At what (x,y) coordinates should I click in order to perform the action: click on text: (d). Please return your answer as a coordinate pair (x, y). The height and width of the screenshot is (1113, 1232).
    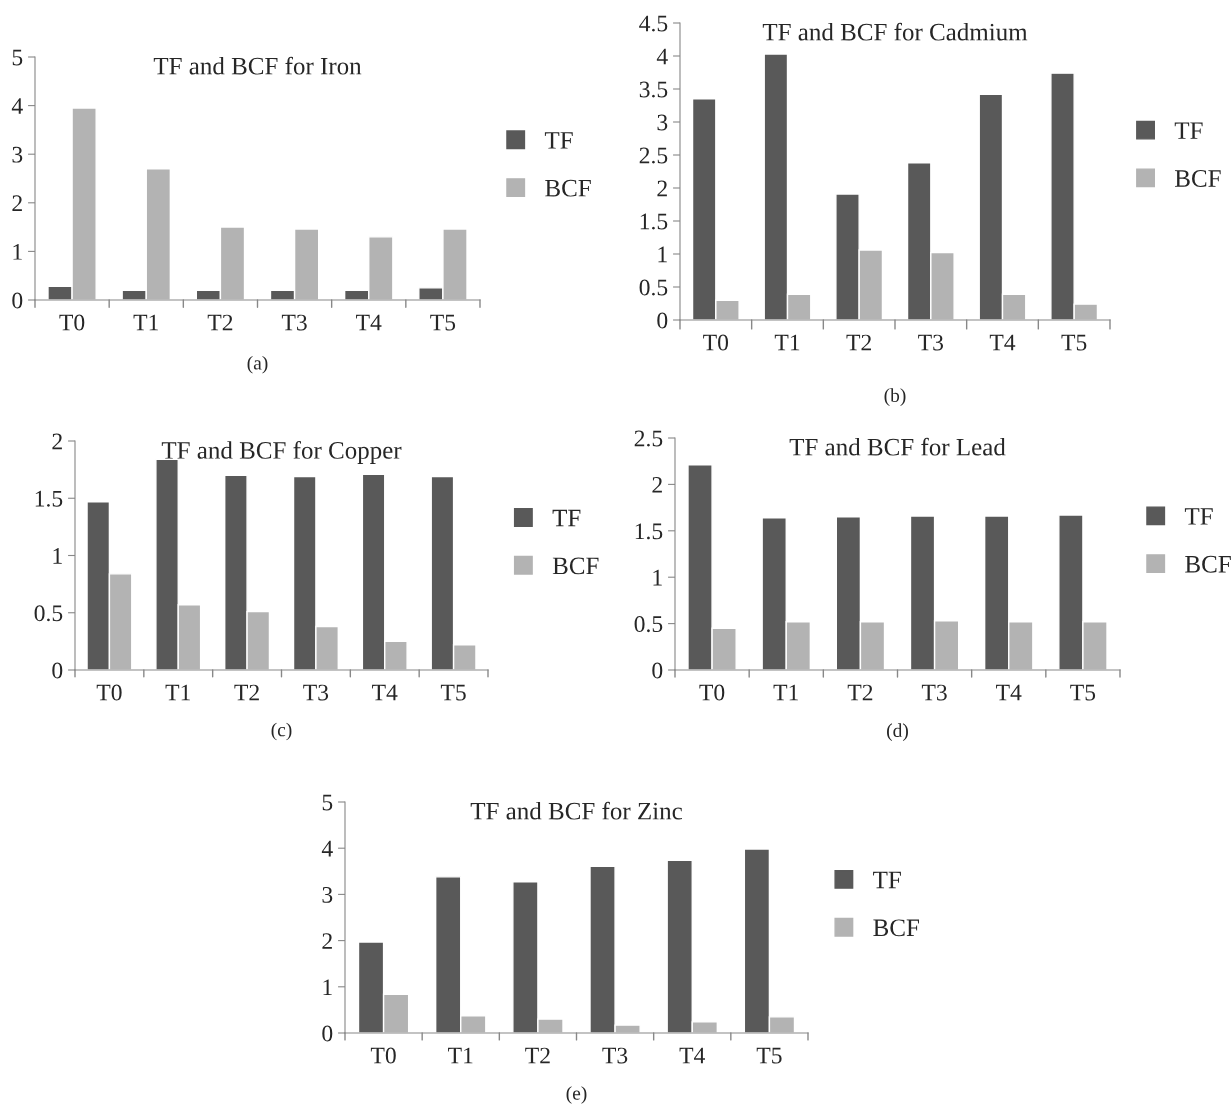
    Looking at the image, I should click on (897, 732).